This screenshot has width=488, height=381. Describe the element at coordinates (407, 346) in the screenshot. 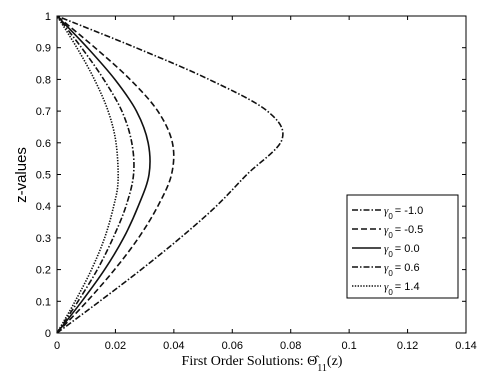

I see `x-tick-label: 0.12` at that location.